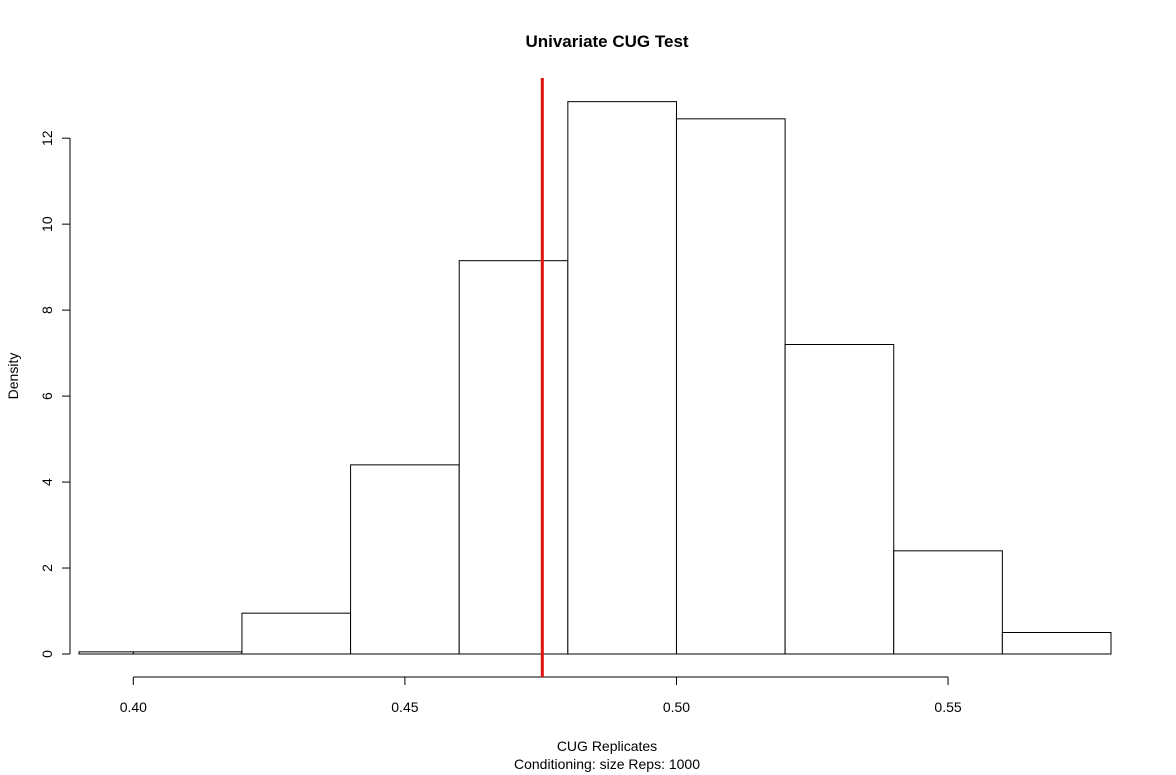 Image resolution: width=1176 pixels, height=775 pixels. What do you see at coordinates (947, 707) in the screenshot?
I see `x-tick-label: 0.55` at bounding box center [947, 707].